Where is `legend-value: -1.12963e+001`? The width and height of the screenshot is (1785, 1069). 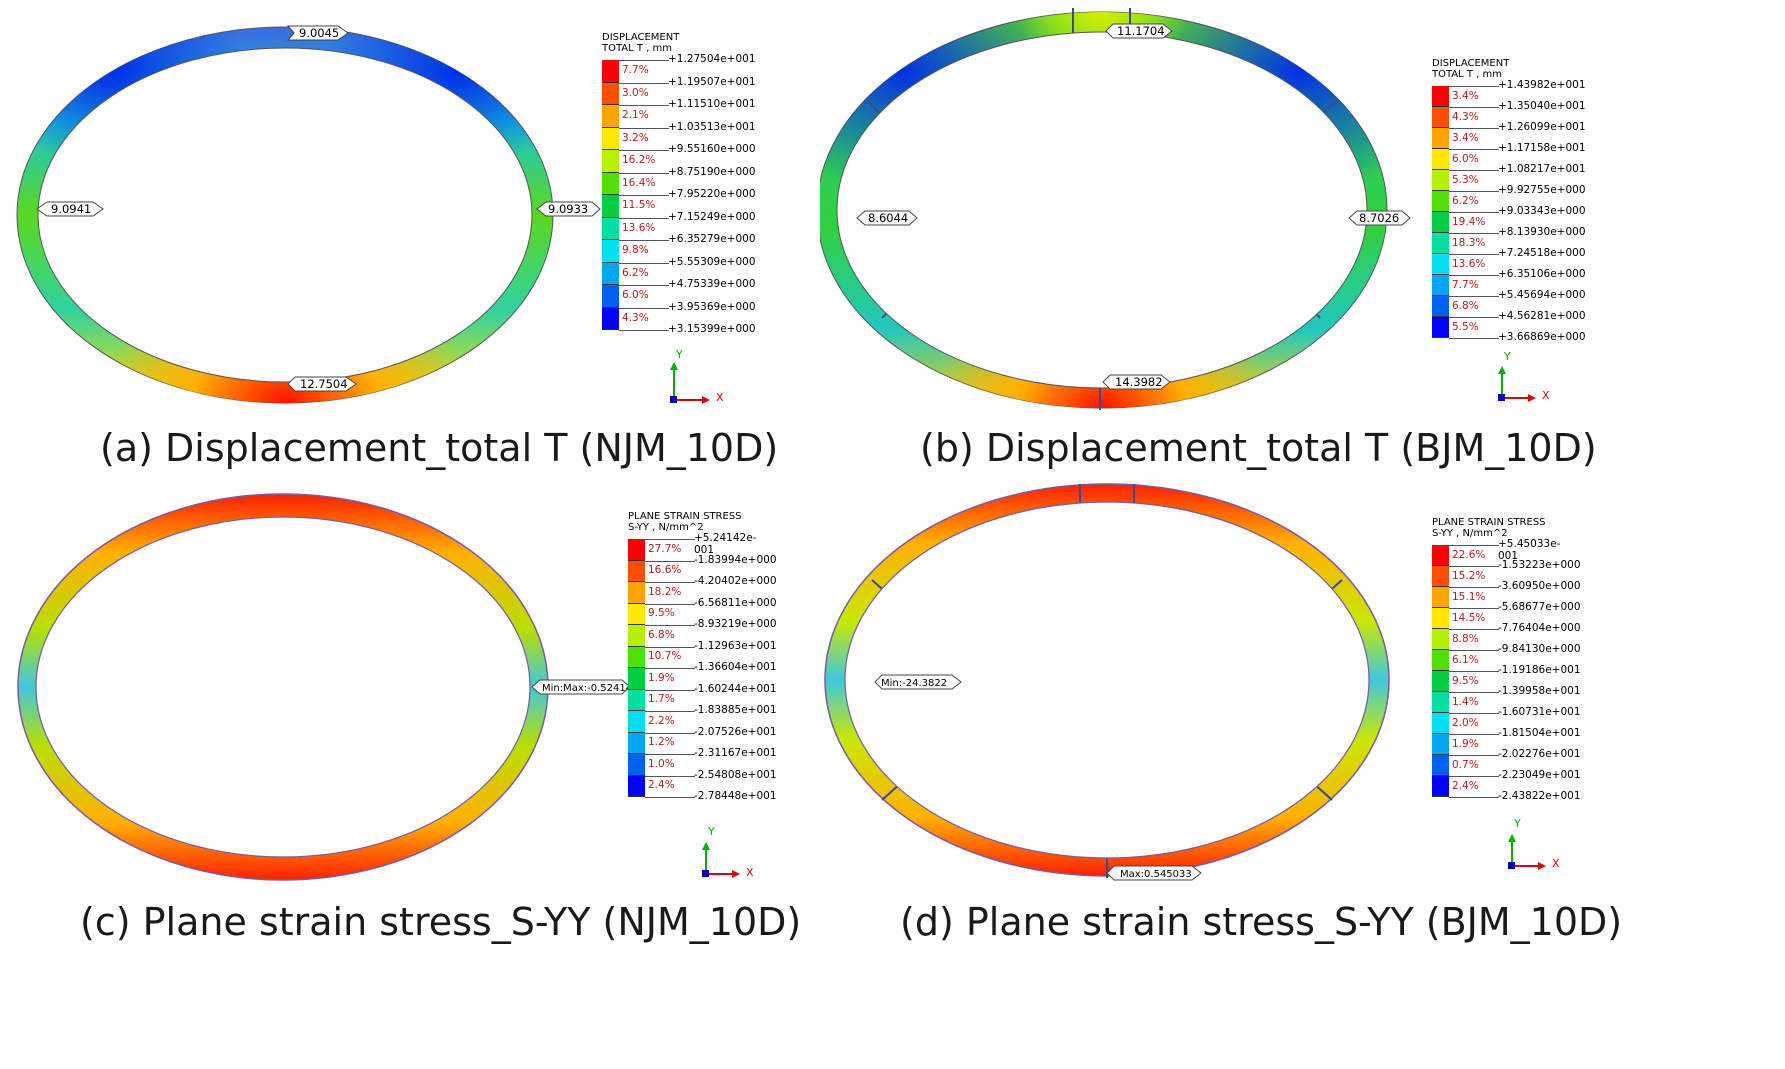
legend-value: -1.12963e+001 is located at coordinates (735, 645).